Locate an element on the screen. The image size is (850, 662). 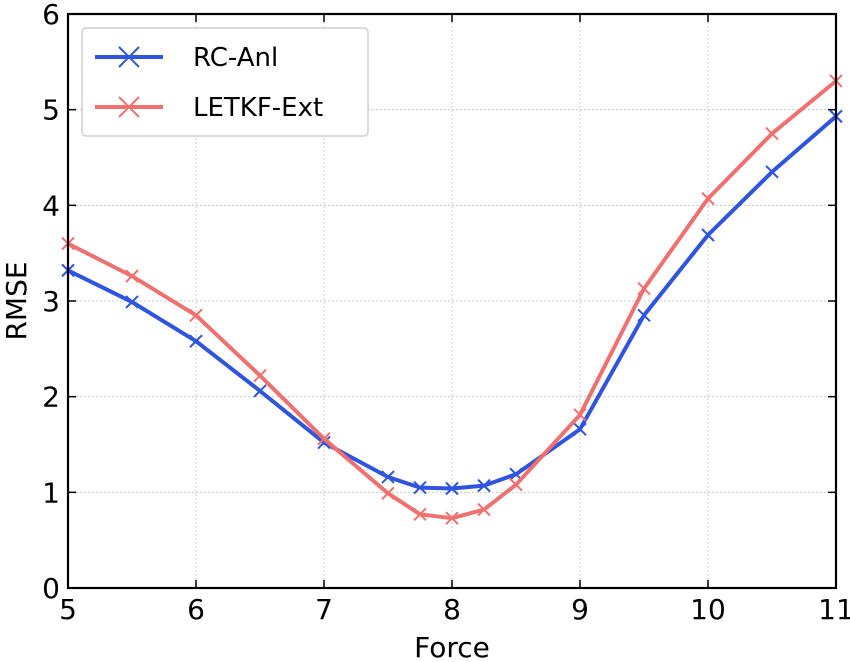
y-tick-label: 6 is located at coordinates (51, 15).